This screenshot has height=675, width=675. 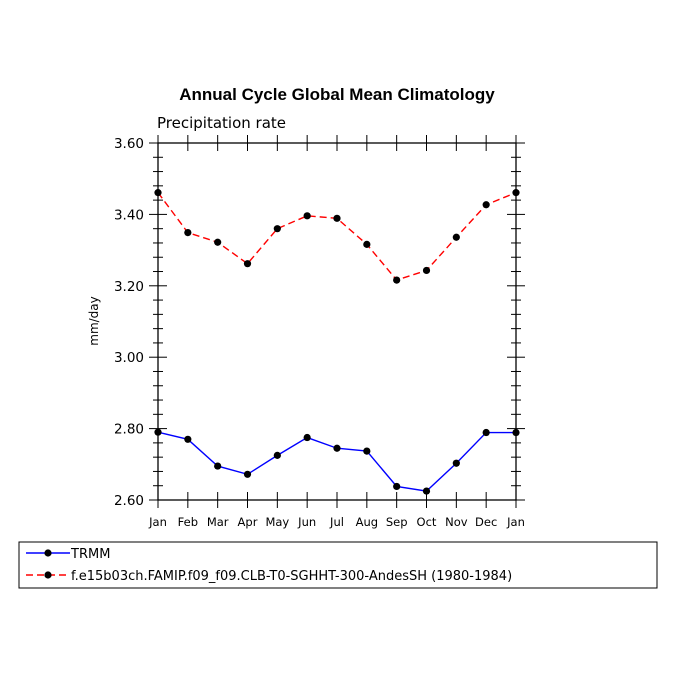 What do you see at coordinates (90, 554) in the screenshot?
I see `legend-label-1: TRMM` at bounding box center [90, 554].